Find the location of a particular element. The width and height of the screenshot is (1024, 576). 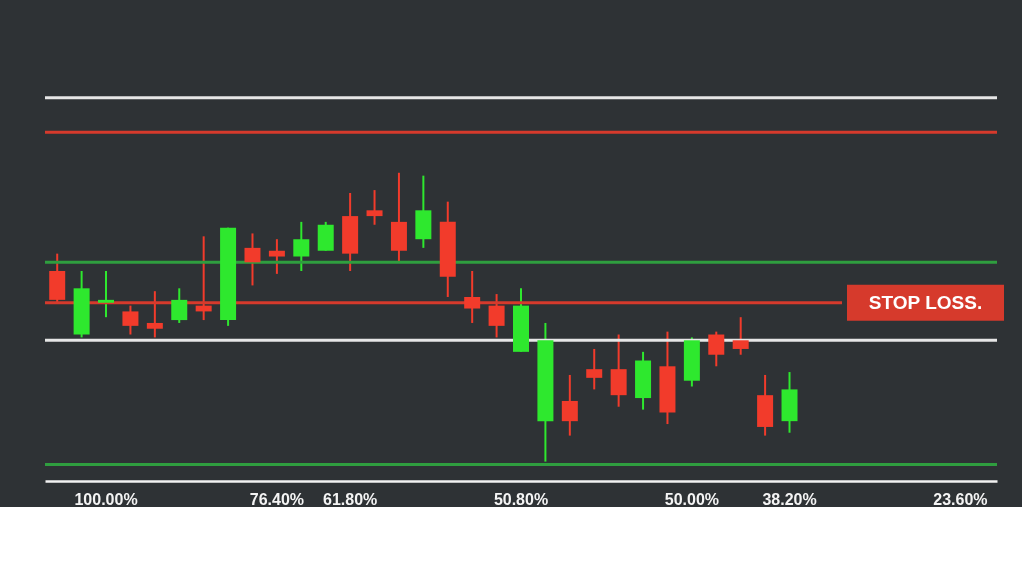

x-tick-label: 61.80% is located at coordinates (350, 499).